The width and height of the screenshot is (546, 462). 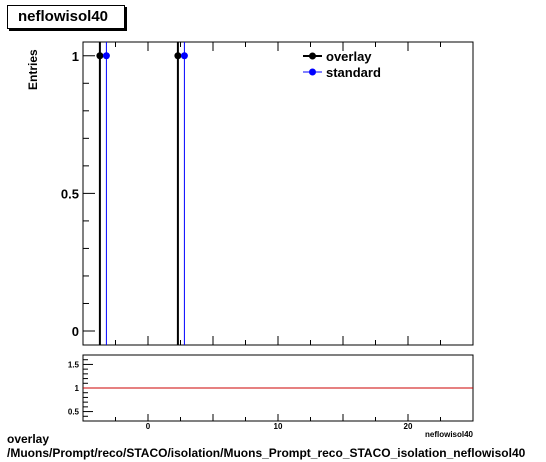 What do you see at coordinates (353, 72) in the screenshot?
I see `legend-label: standard` at bounding box center [353, 72].